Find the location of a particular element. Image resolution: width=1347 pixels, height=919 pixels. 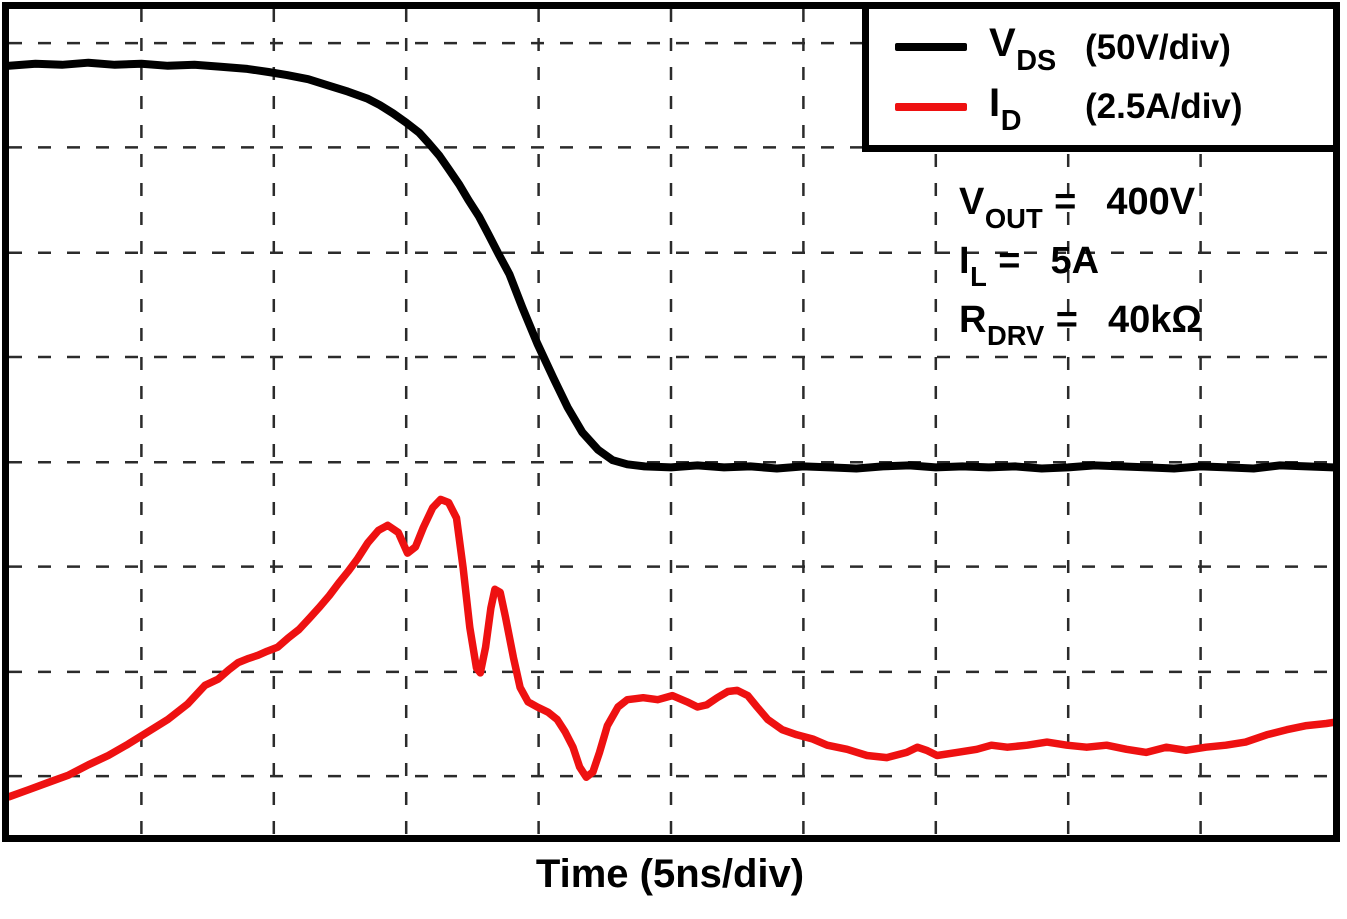

legend-row-id: ID (2.5A/div) is located at coordinates (1105, 108).